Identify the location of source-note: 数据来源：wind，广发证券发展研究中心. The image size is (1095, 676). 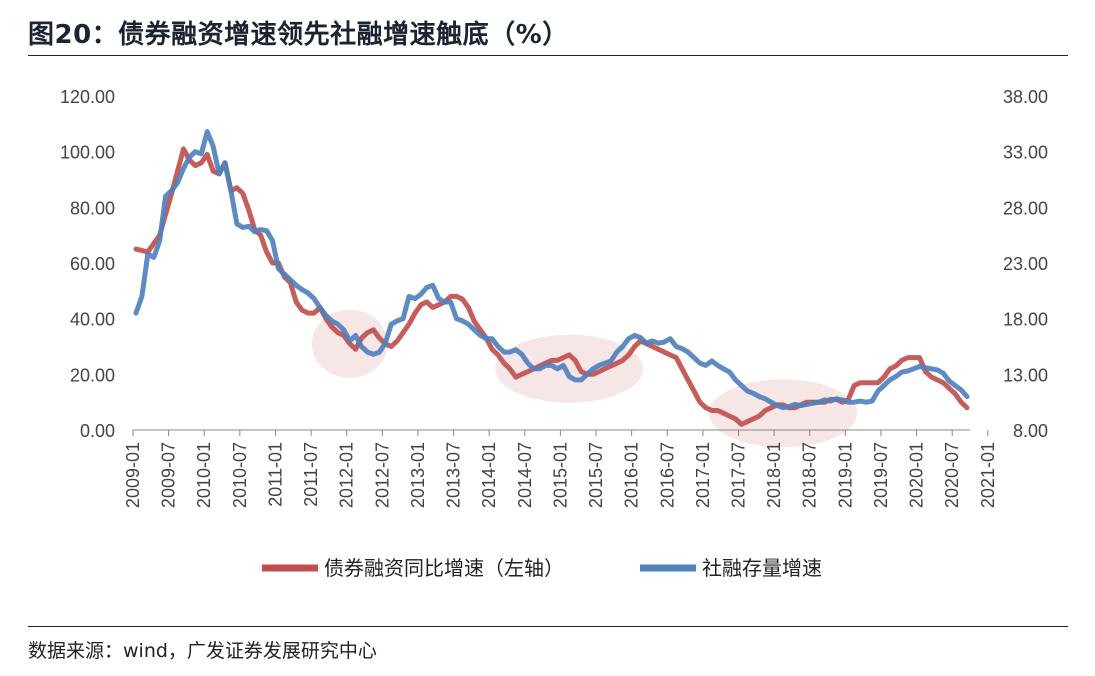
(202, 651).